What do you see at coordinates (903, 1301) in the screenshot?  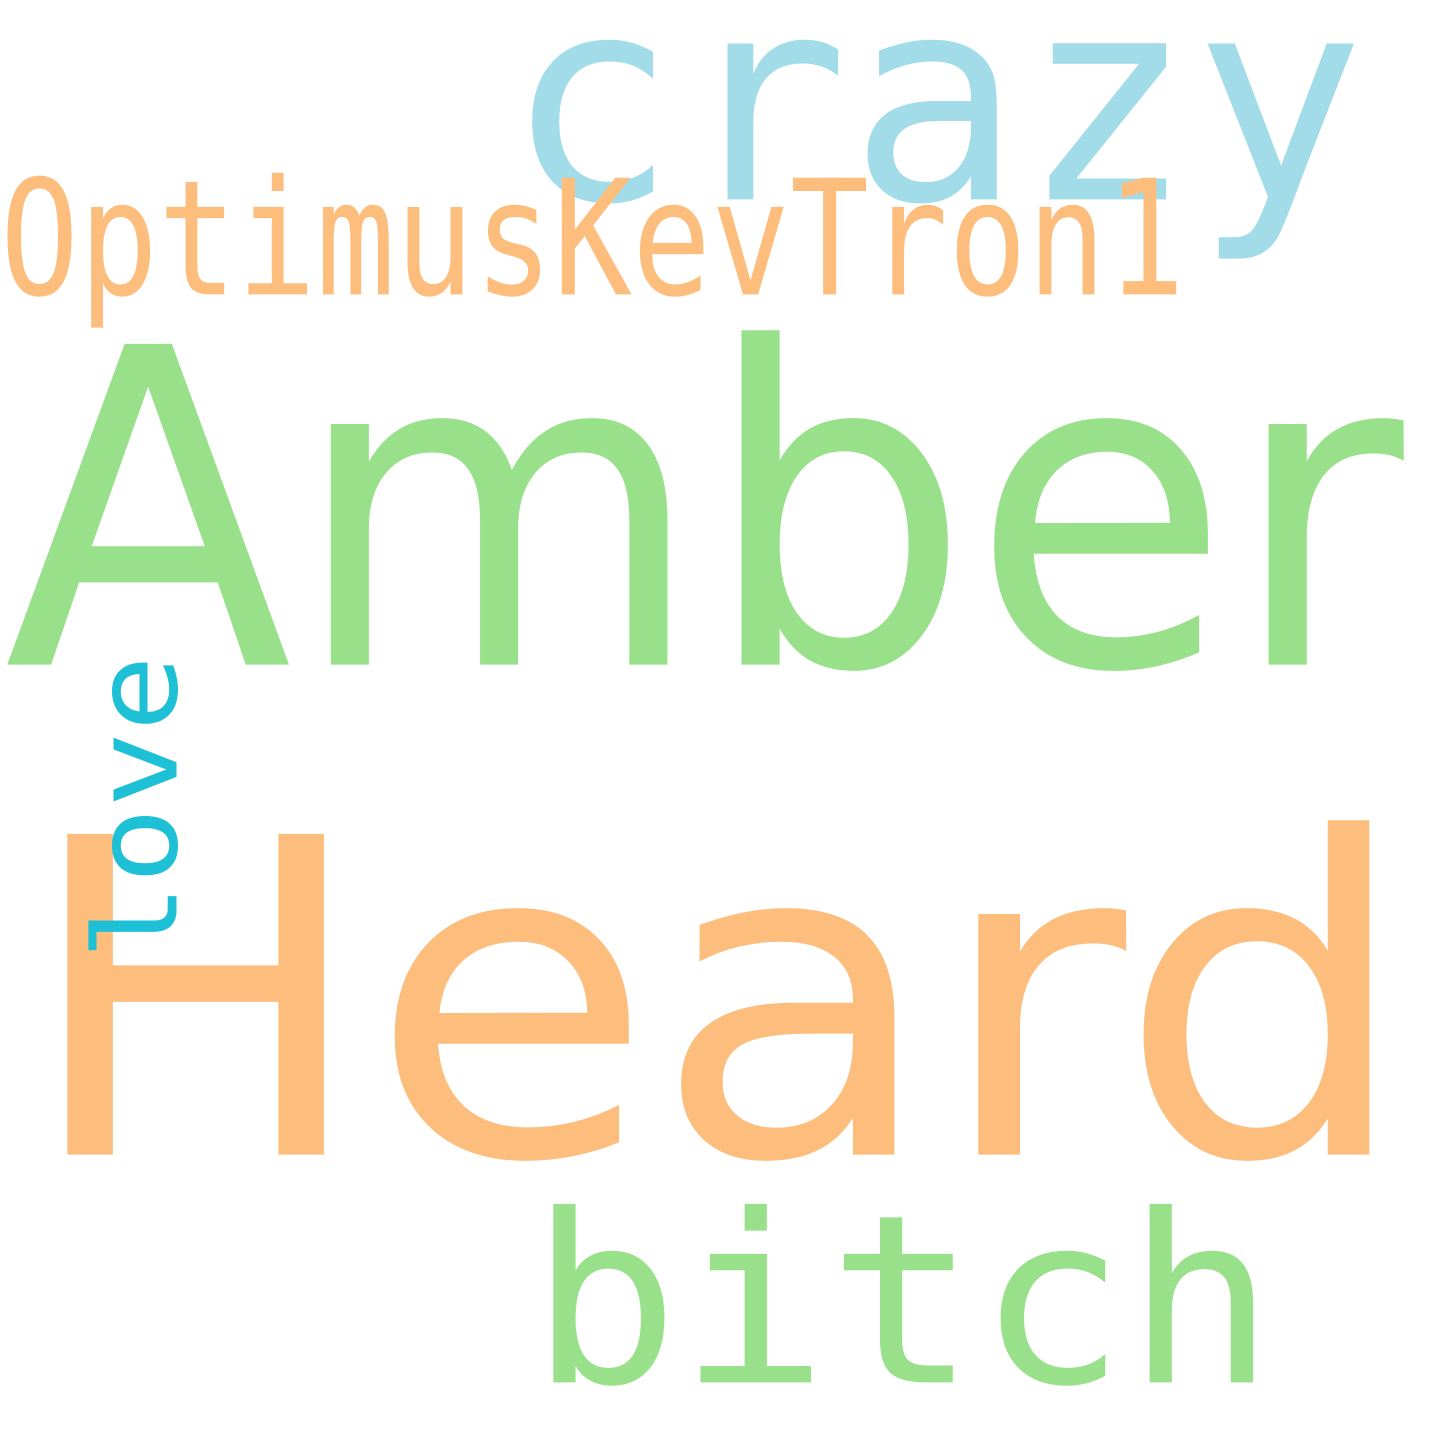 I see `word-bitch: bitch` at bounding box center [903, 1301].